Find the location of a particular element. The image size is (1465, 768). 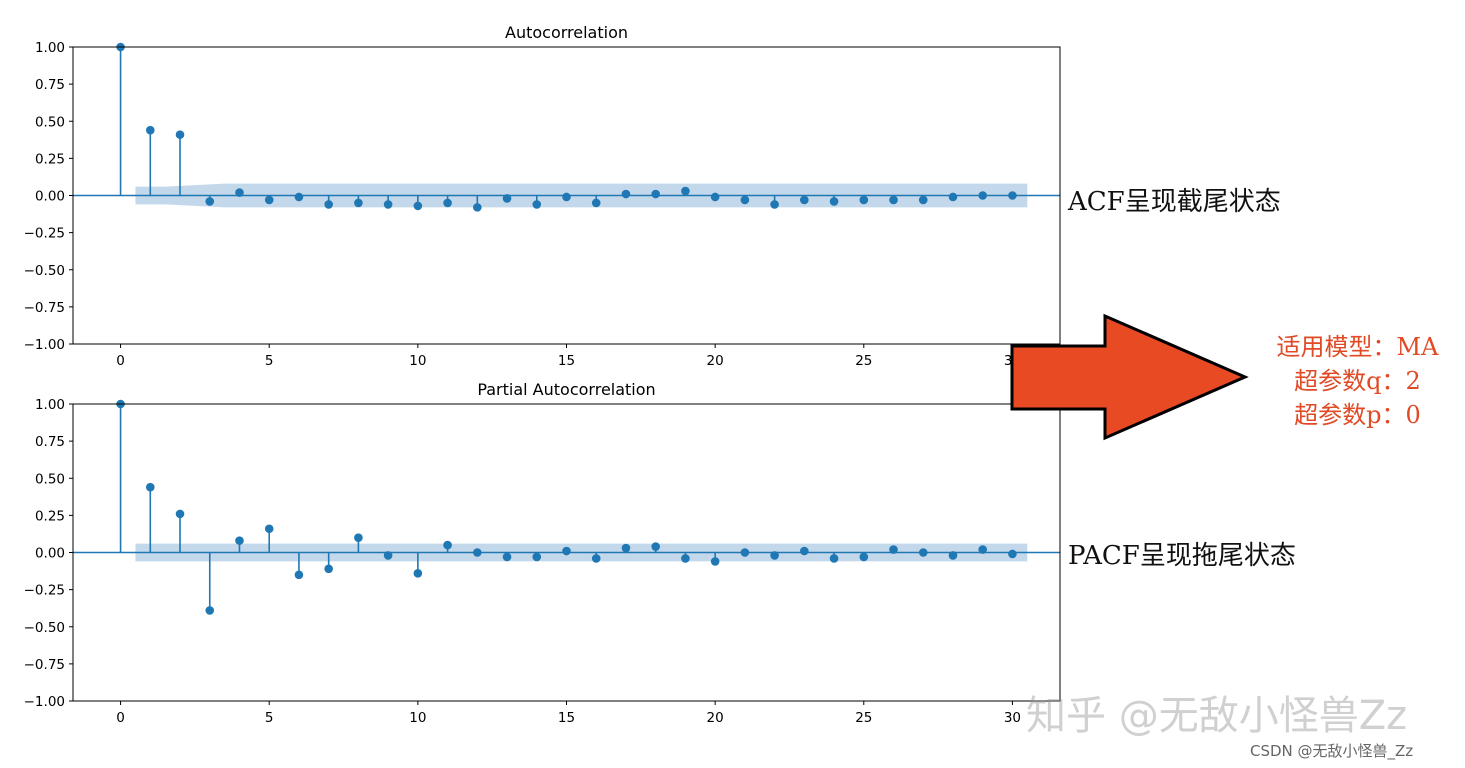

chart-title: Partial Autocorrelation is located at coordinates (566, 389).